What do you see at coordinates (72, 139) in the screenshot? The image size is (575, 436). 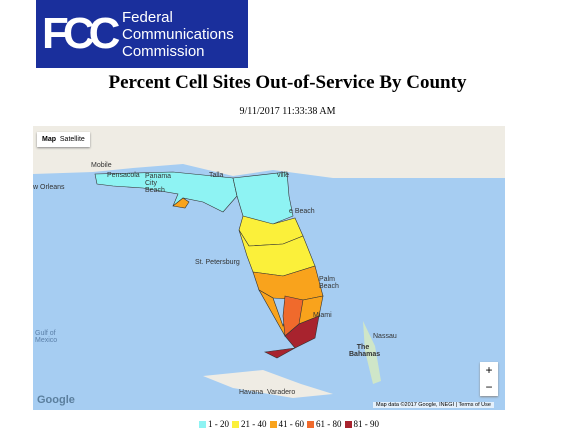 I see `satellite-button: Satellite` at bounding box center [72, 139].